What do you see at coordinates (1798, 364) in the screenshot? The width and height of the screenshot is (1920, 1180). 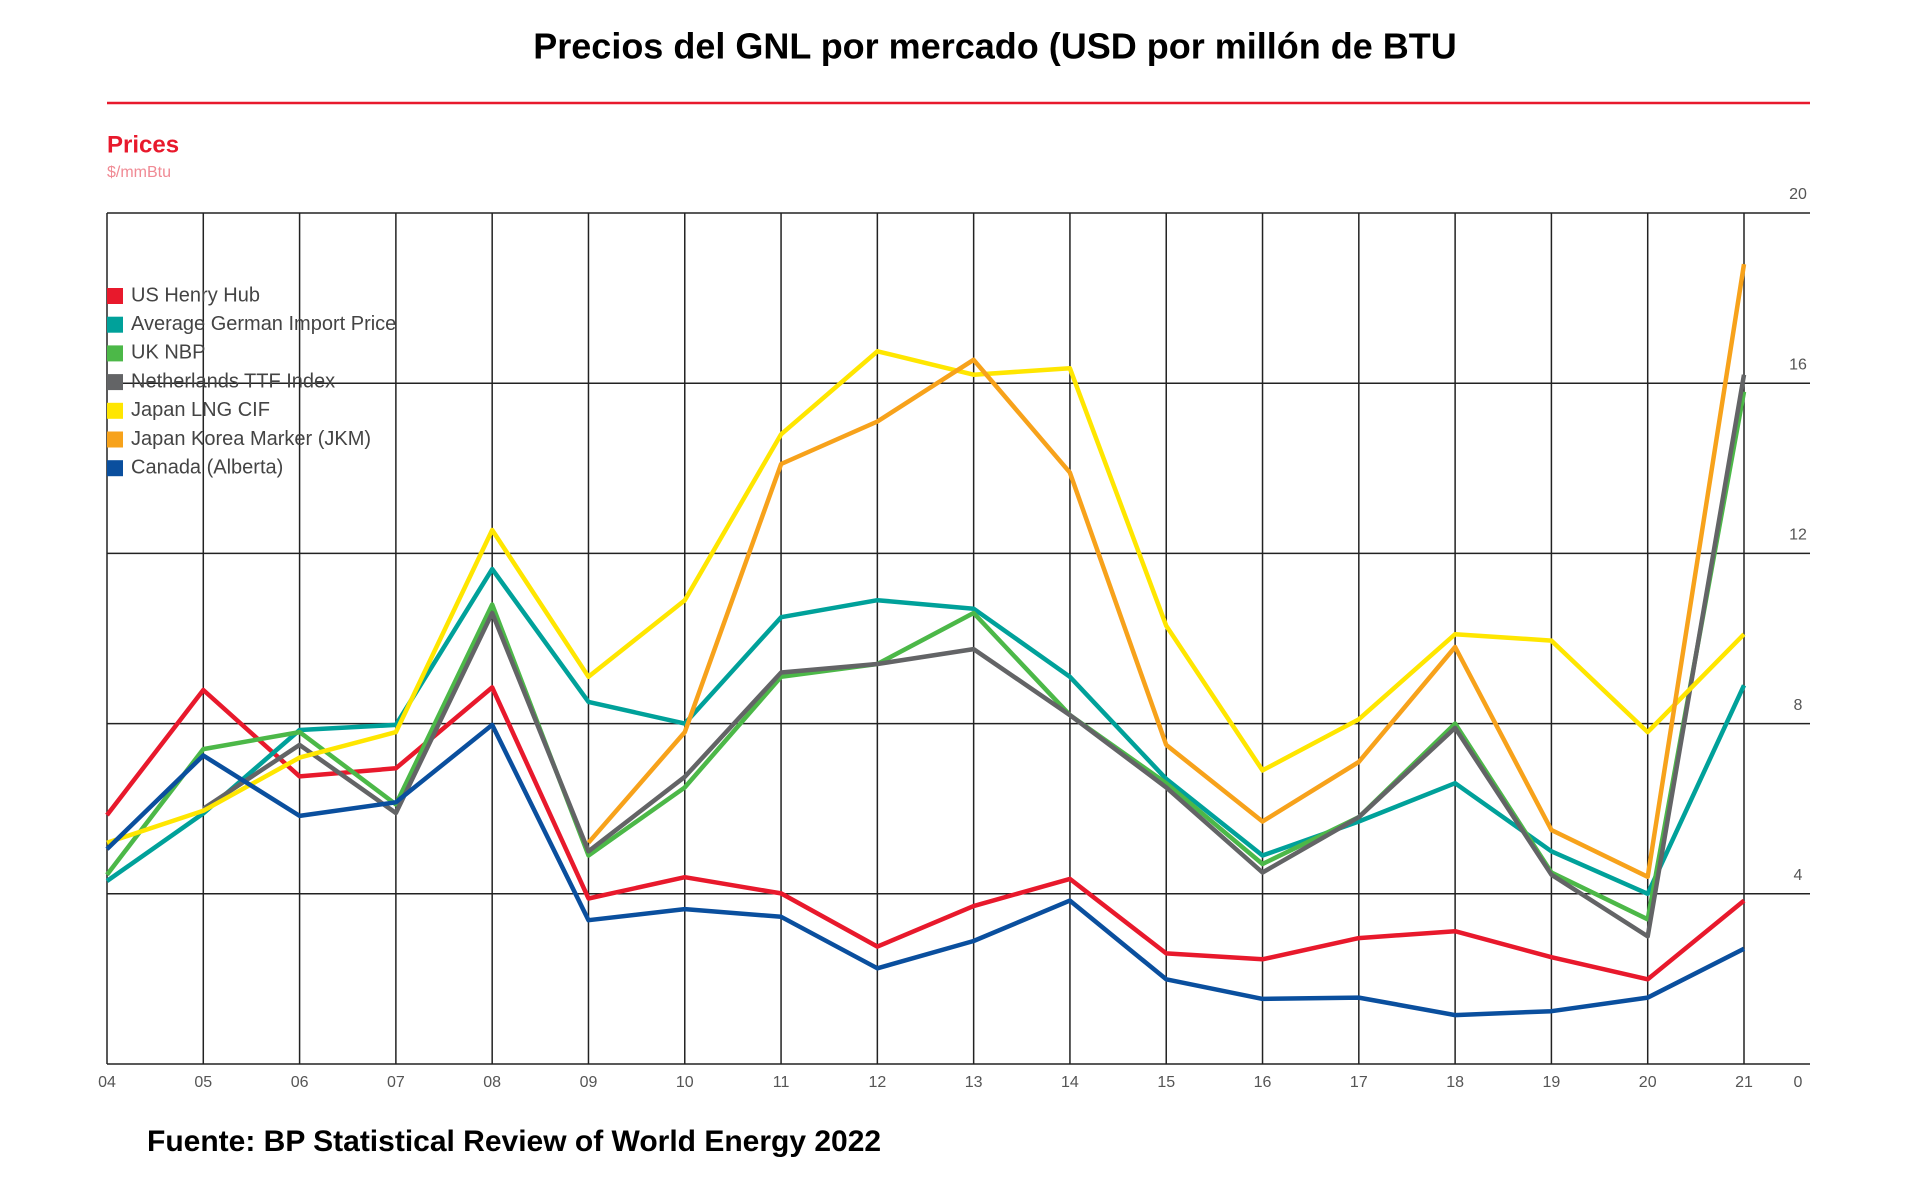 I see `y-tick-label: 16` at bounding box center [1798, 364].